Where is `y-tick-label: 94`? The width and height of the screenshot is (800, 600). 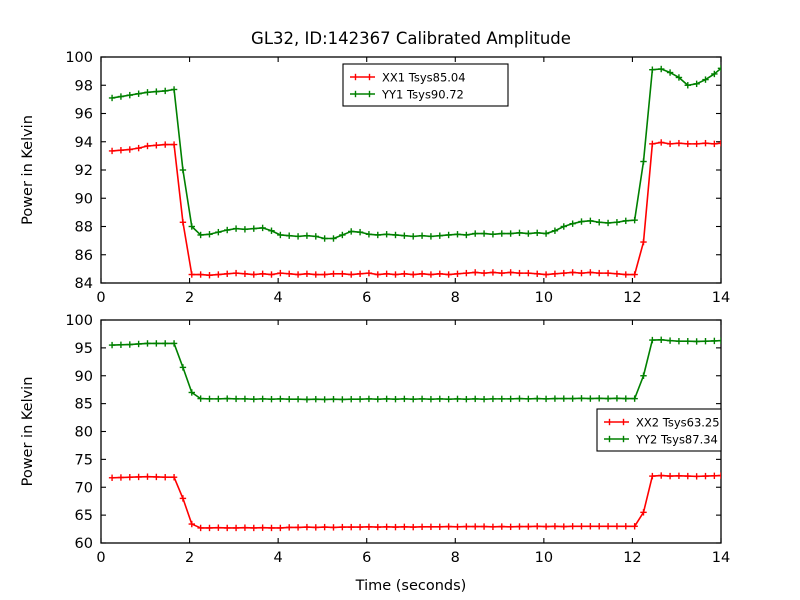 y-tick-label: 94 is located at coordinates (84, 143).